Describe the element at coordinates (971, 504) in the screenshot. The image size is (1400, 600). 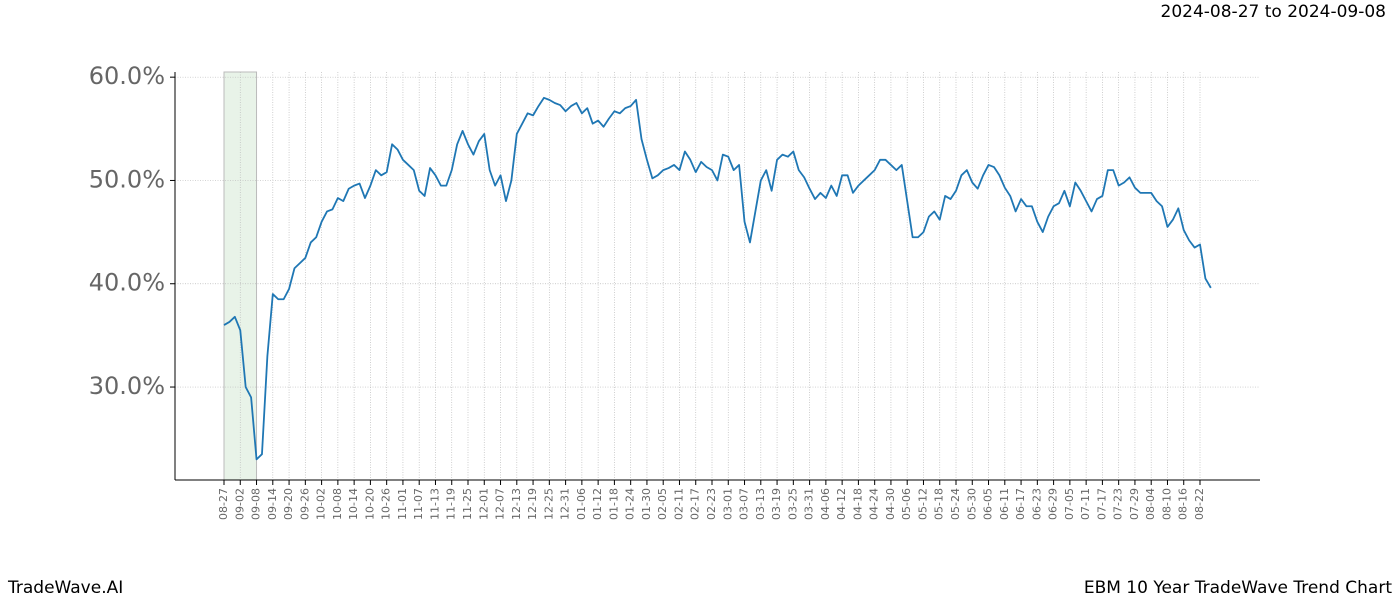
I see `x-tick-label: 05-30` at that location.